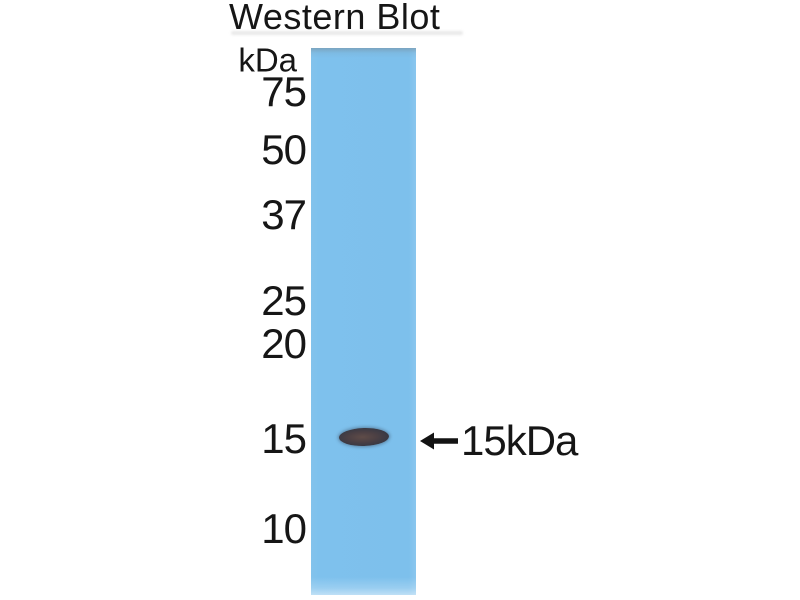 This screenshot has width=800, height=600. I want to click on ladder-marker-37: 37, so click(284, 214).